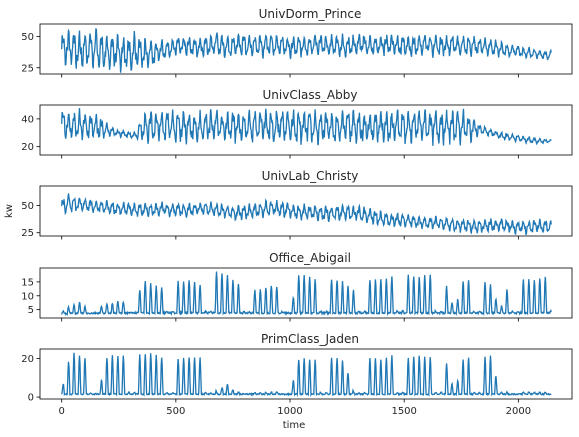  I want to click on y-tick-label: 10, so click(27, 296).